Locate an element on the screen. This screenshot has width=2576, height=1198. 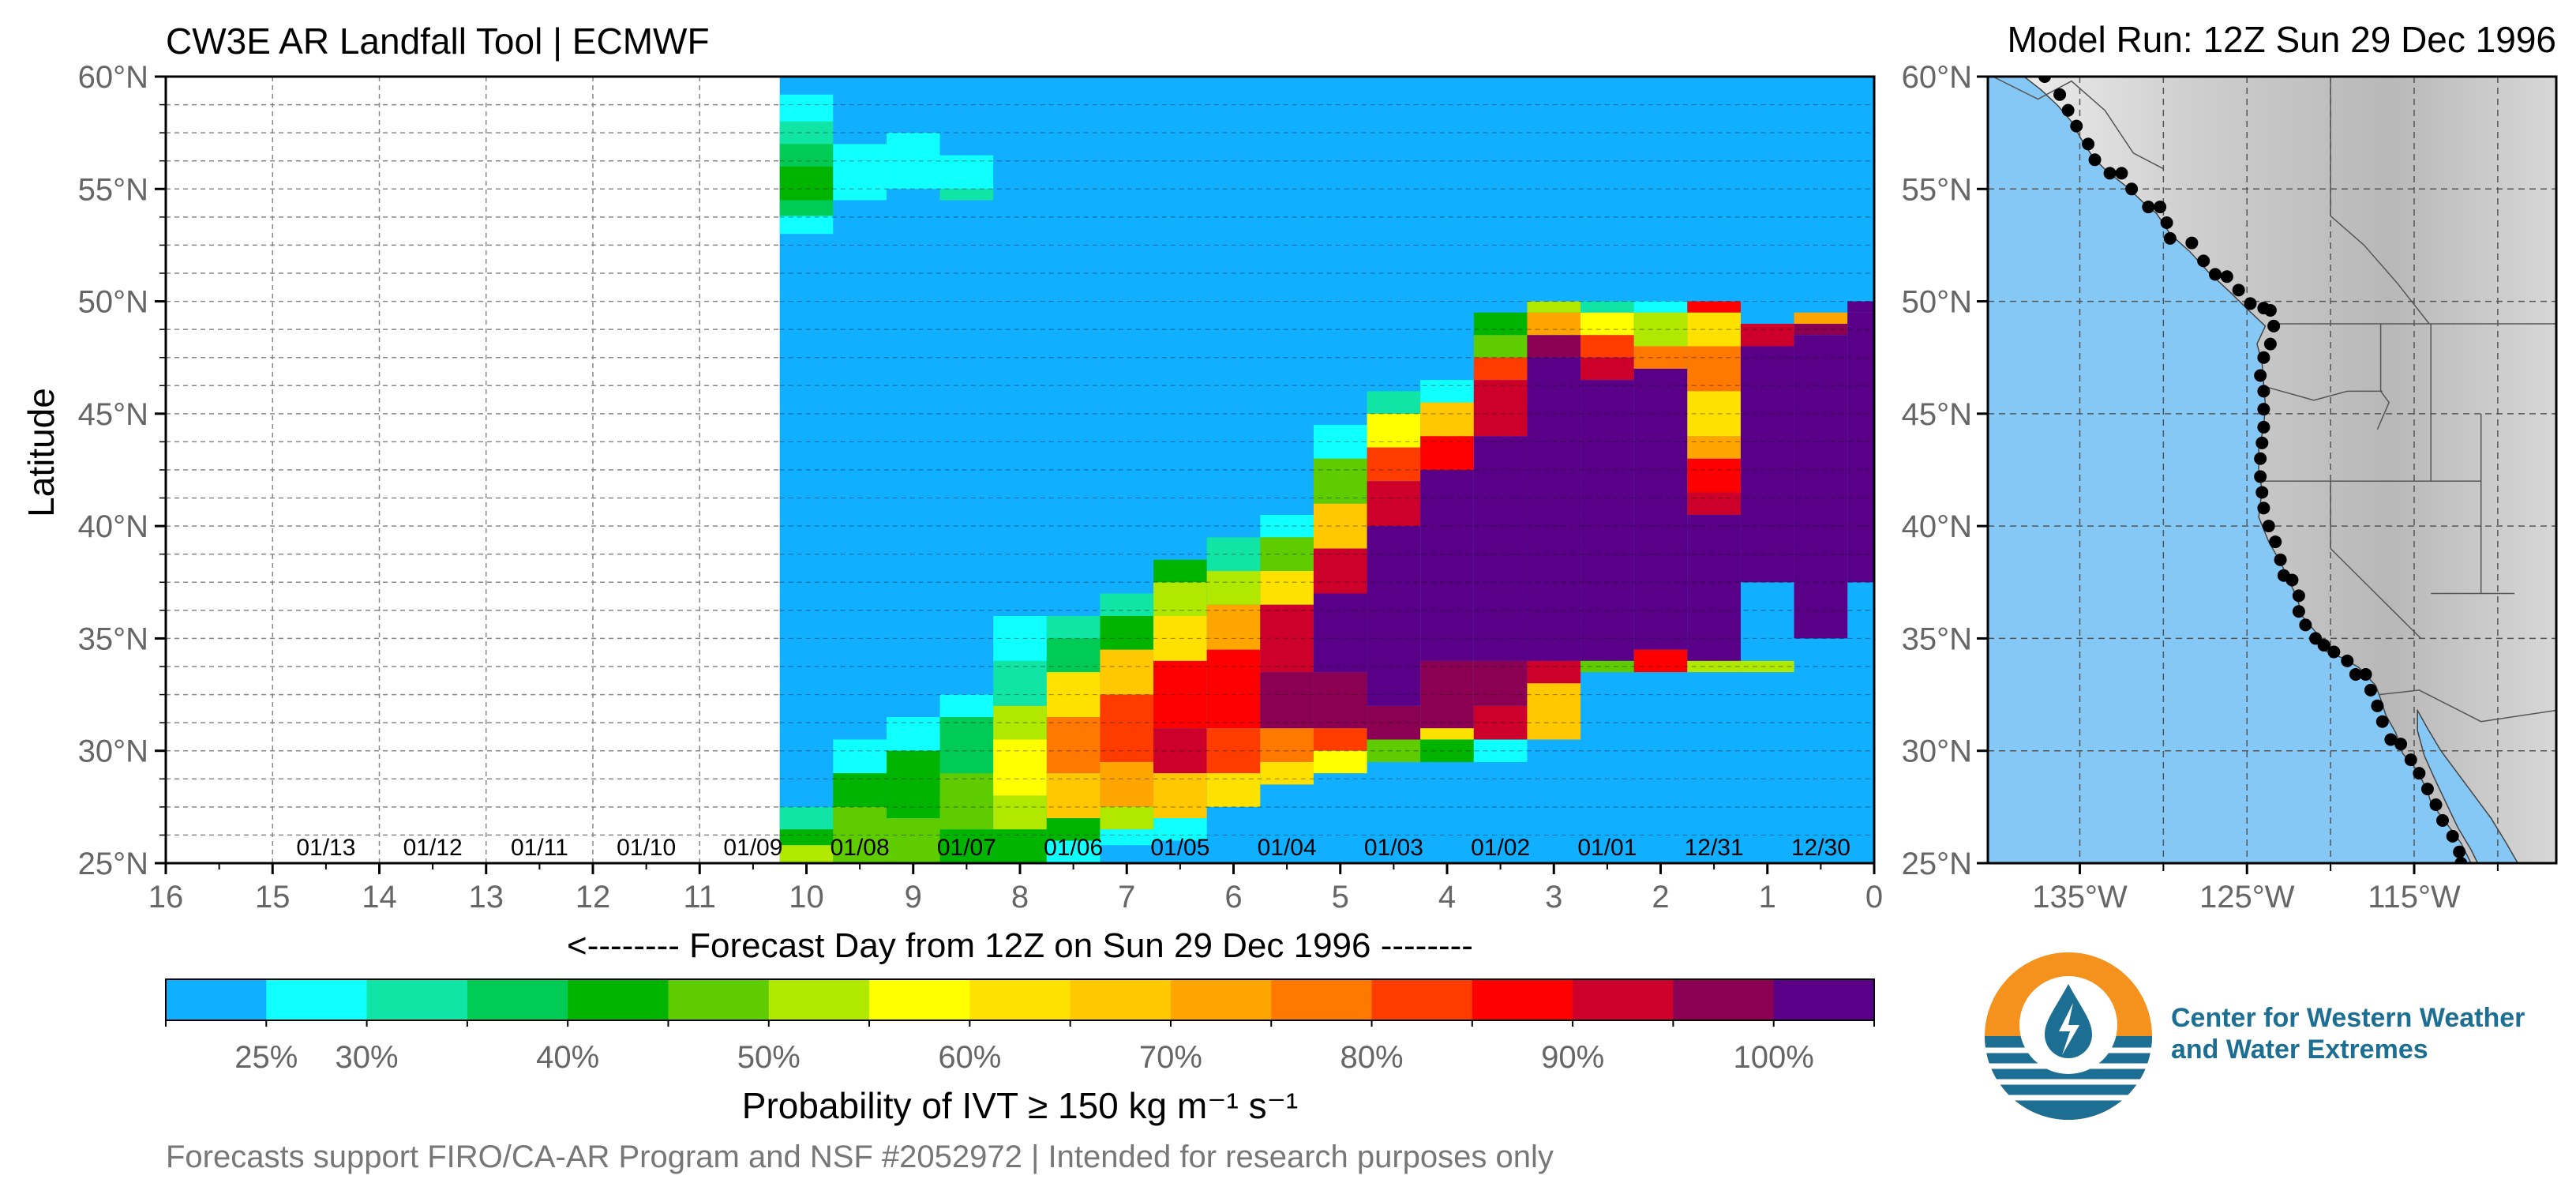
x-tick-label: 16 is located at coordinates (166, 897).